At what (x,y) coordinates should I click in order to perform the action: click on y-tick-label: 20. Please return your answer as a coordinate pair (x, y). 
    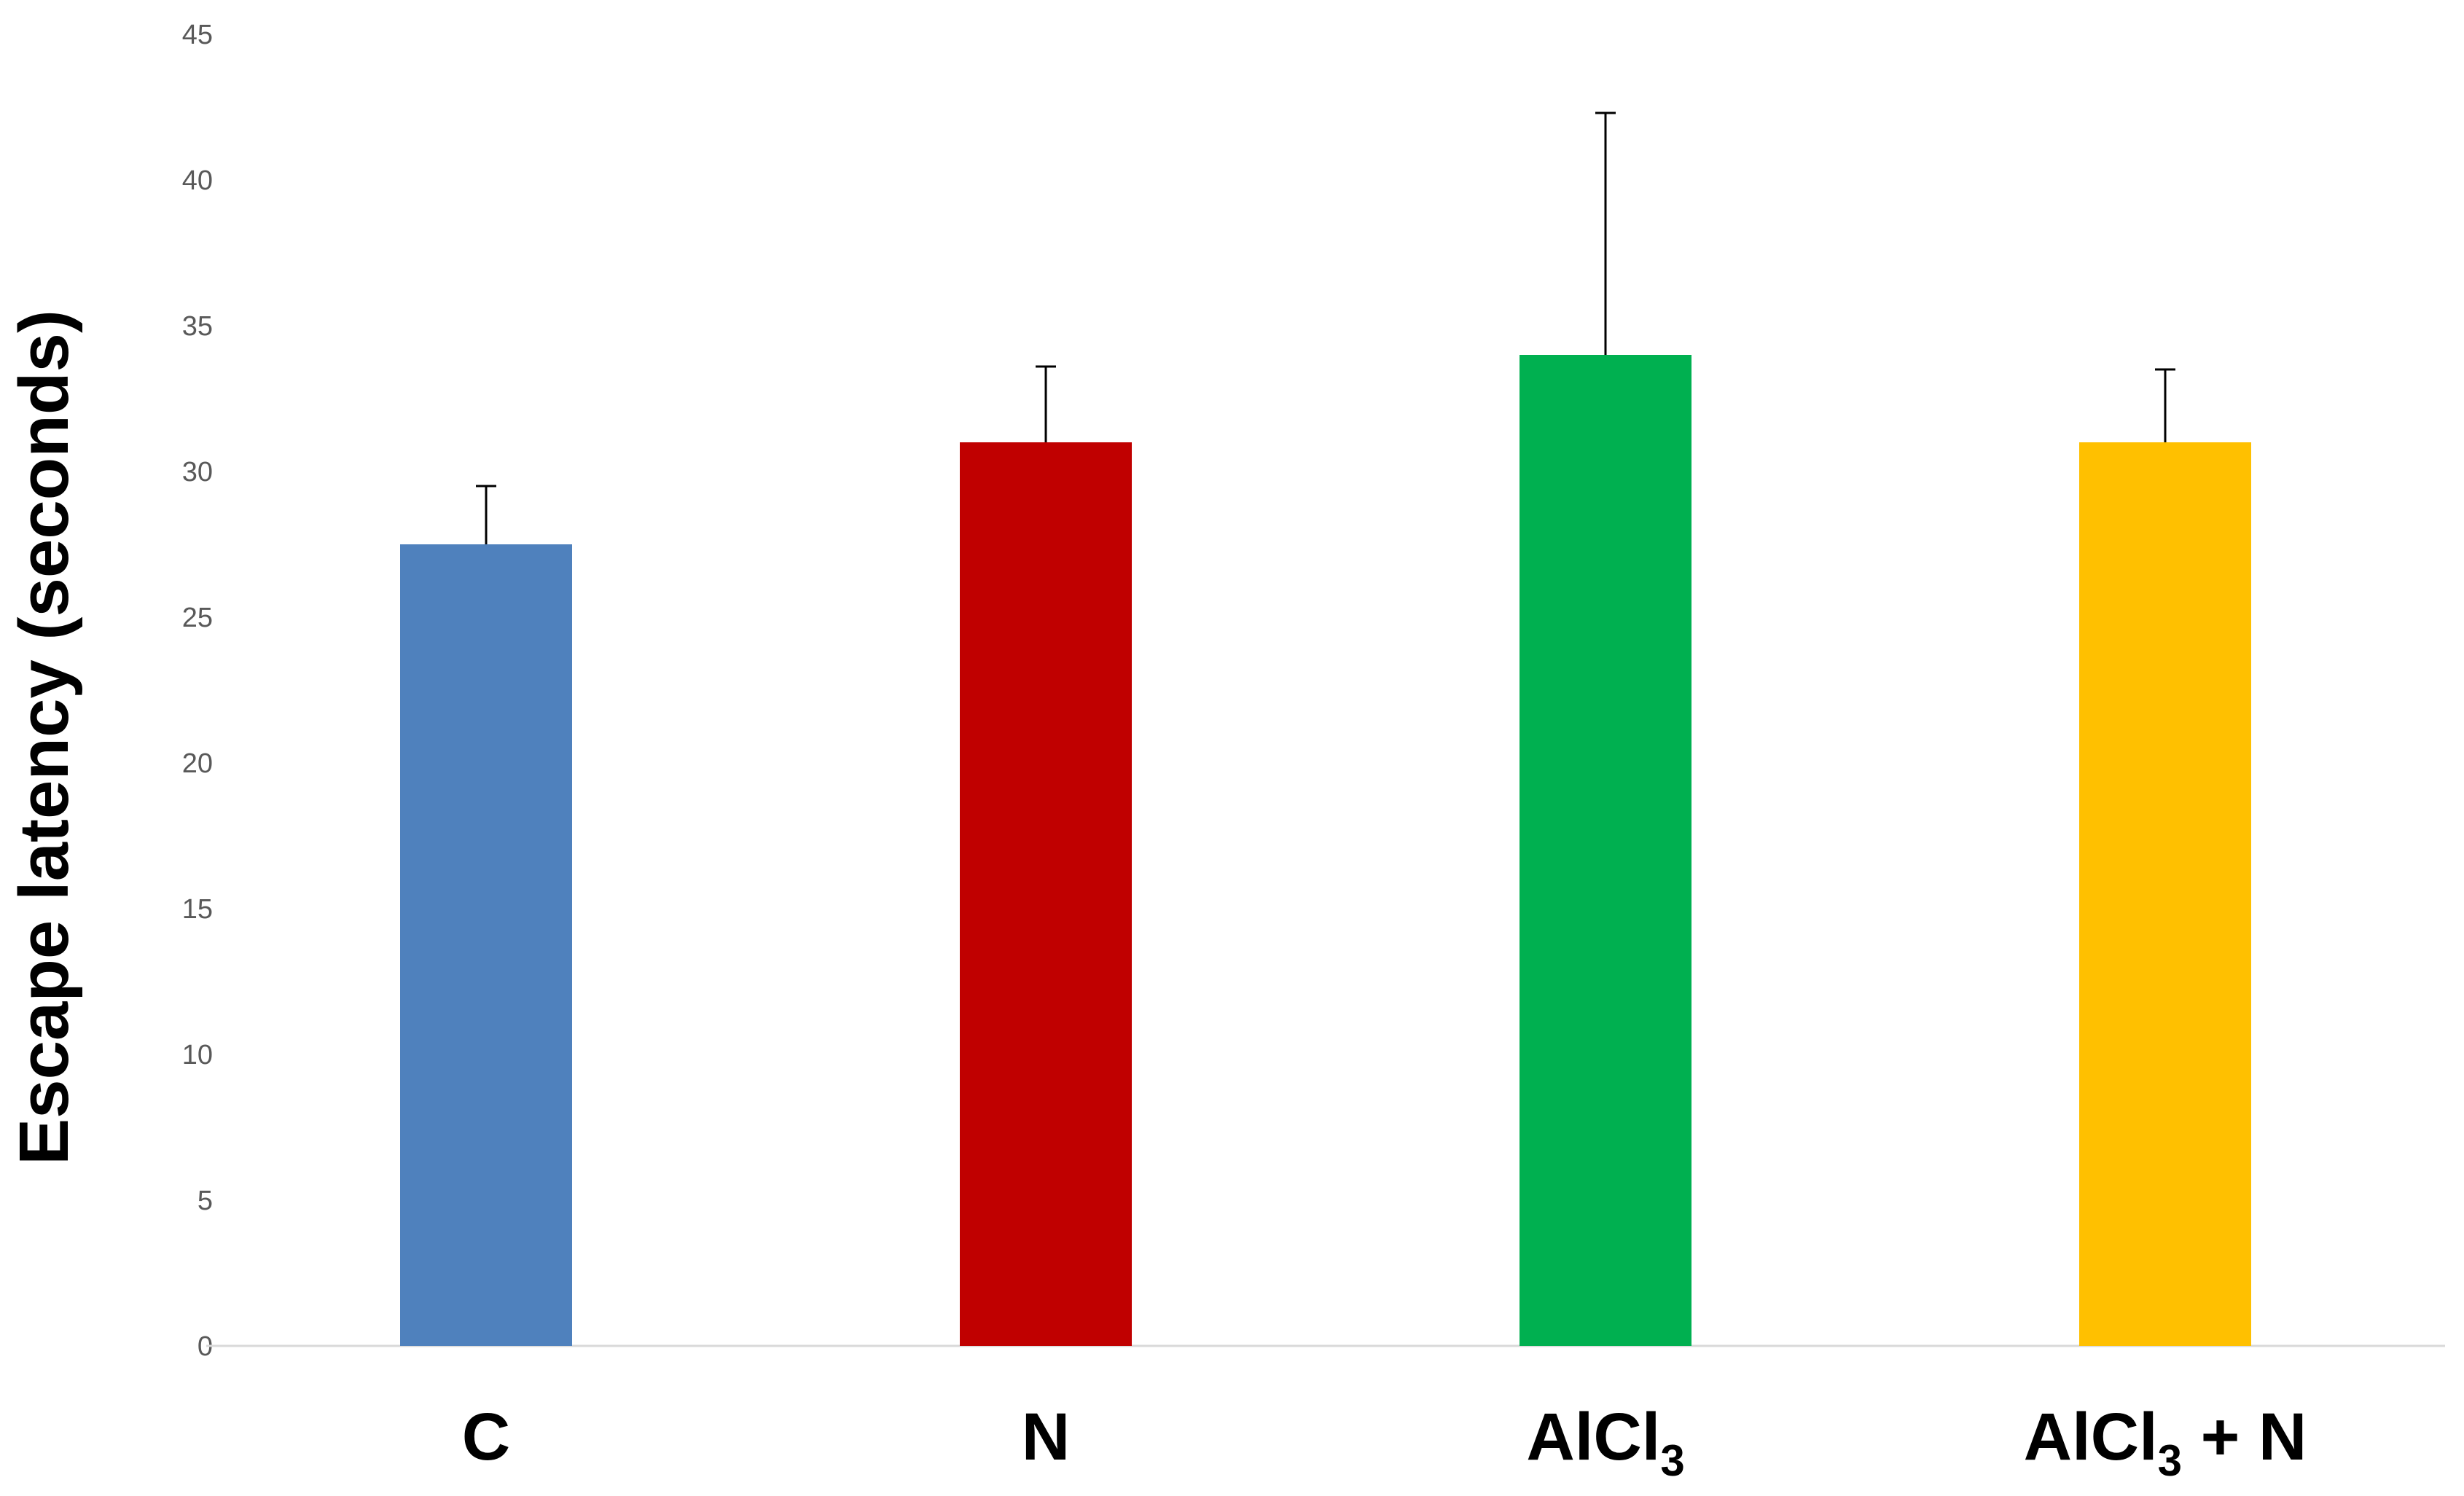
    Looking at the image, I should click on (197, 764).